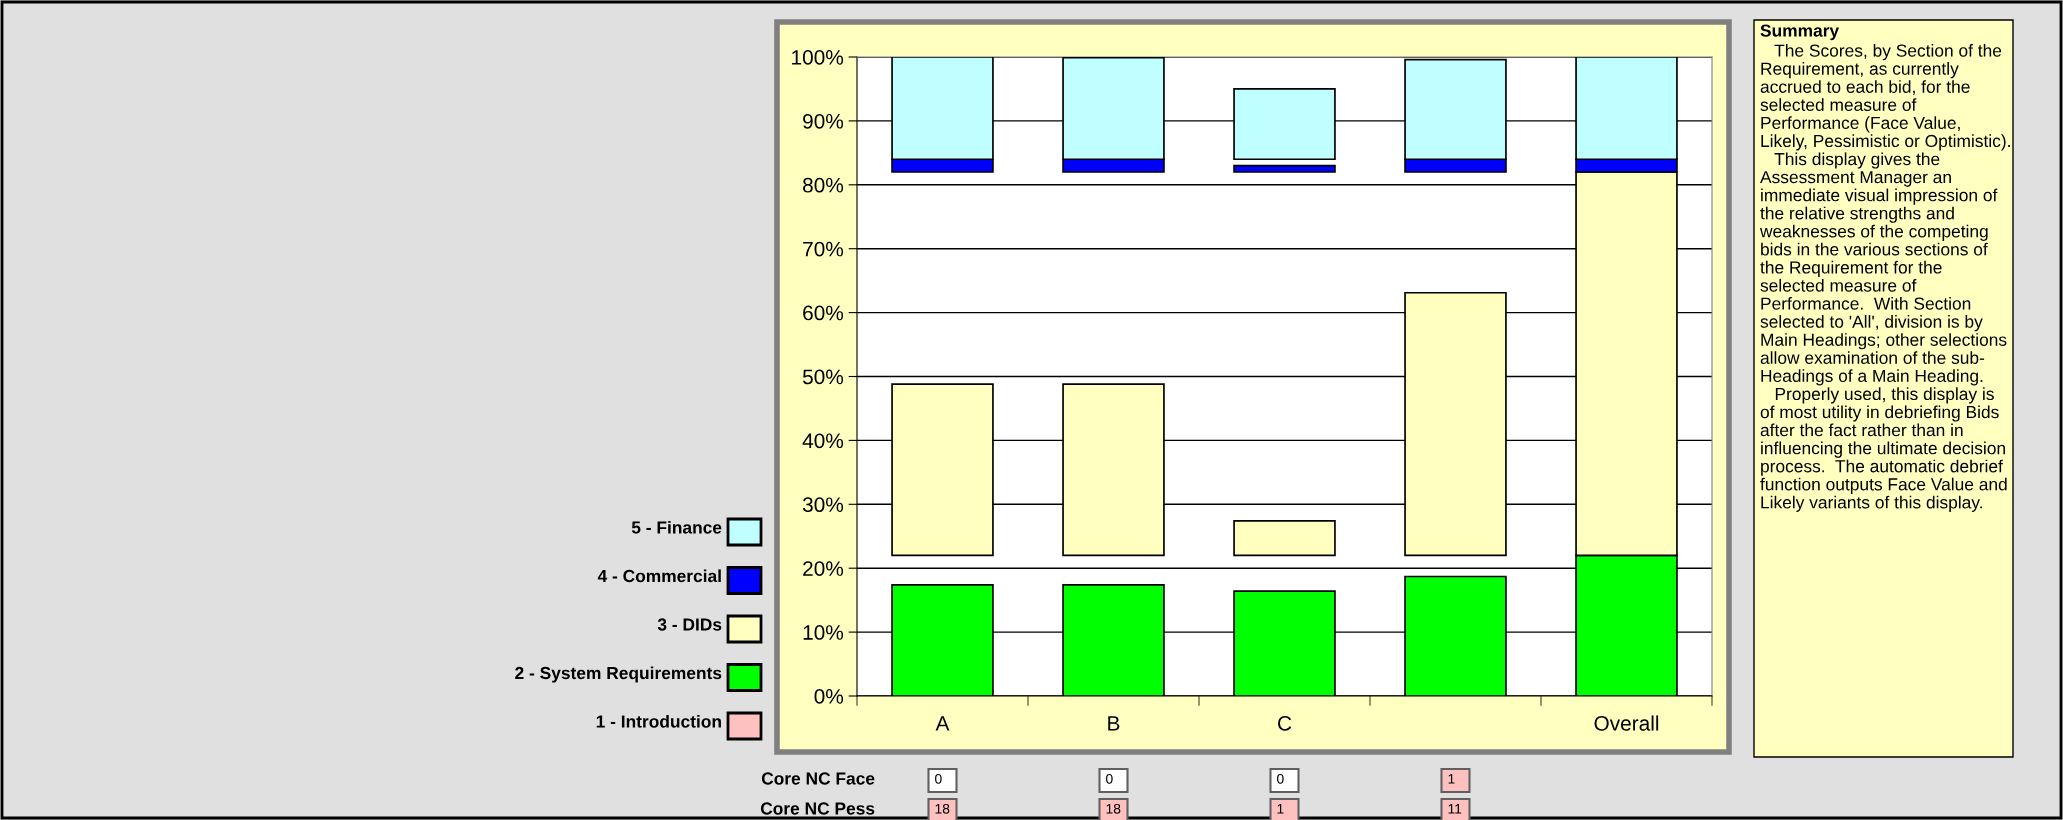 Image resolution: width=2063 pixels, height=820 pixels. What do you see at coordinates (823, 505) in the screenshot?
I see `y-tick-label: 30%` at bounding box center [823, 505].